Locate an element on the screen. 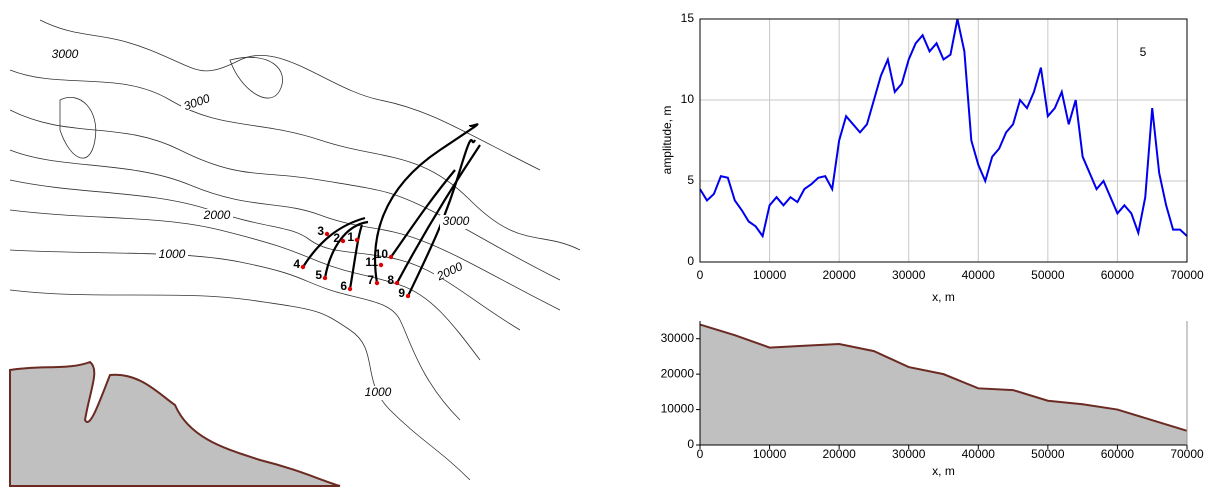 The width and height of the screenshot is (1208, 490). annotation: 5 is located at coordinates (1143, 52).